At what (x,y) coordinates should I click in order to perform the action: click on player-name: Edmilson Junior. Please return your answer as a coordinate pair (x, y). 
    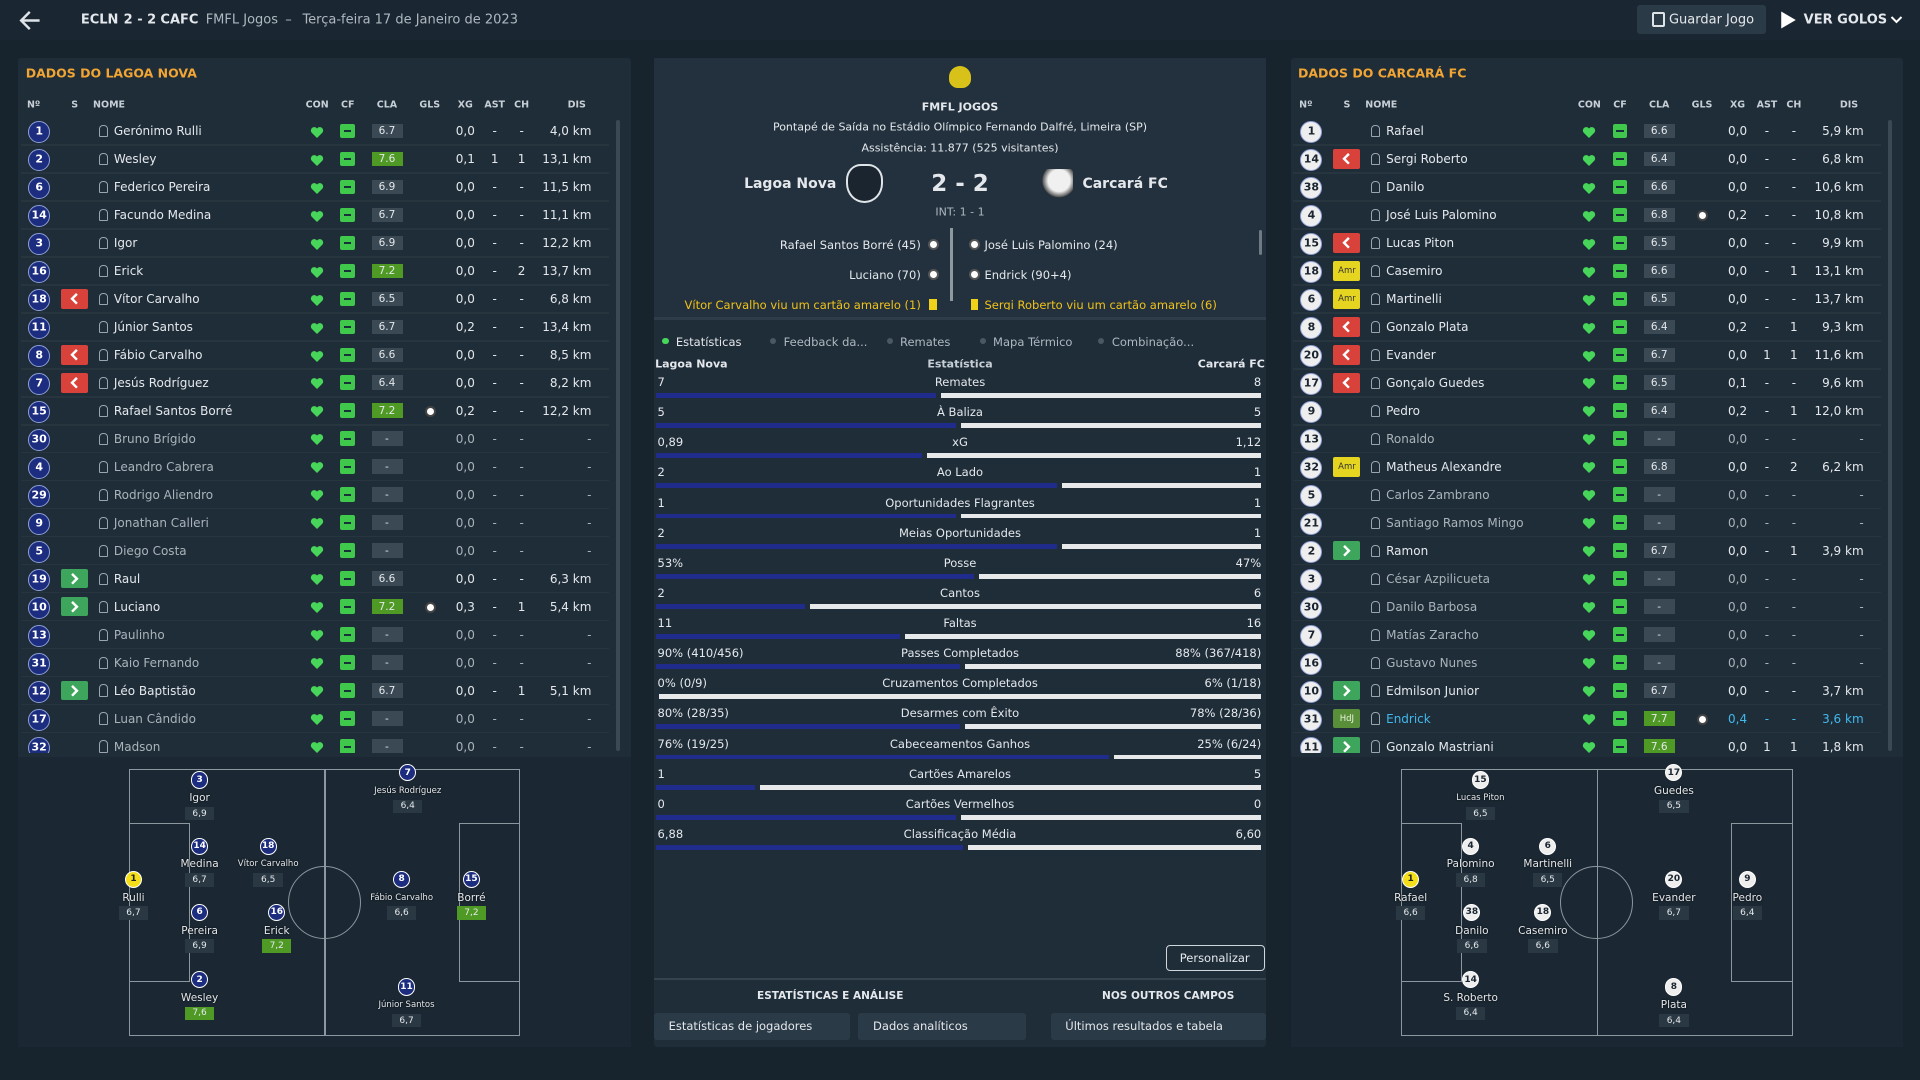
    Looking at the image, I should click on (1433, 690).